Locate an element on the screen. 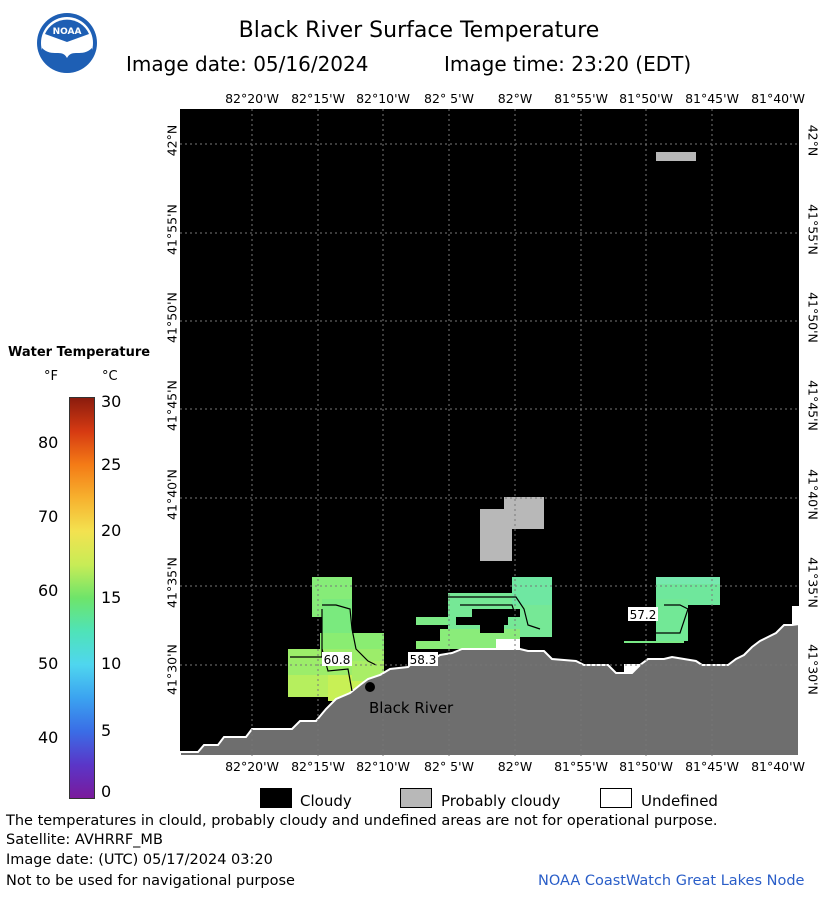  lon-label-bottom: 81°40'W is located at coordinates (778, 766).